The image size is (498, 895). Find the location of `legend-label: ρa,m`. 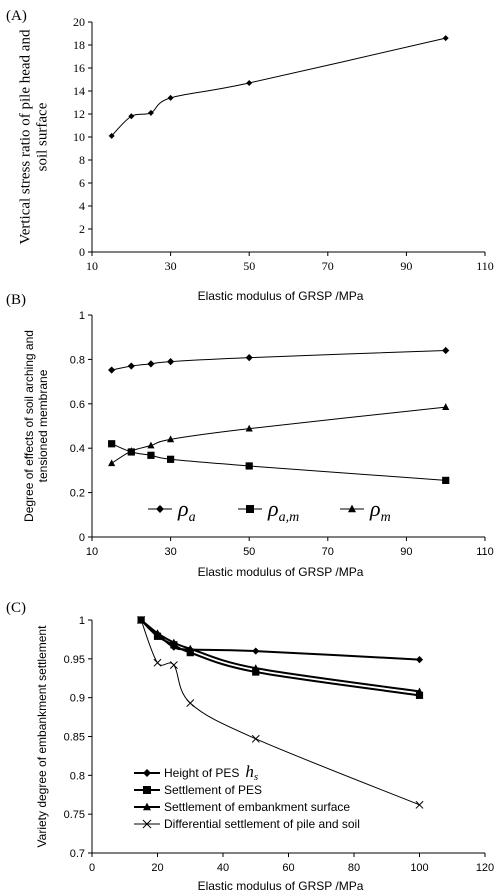

legend-label: ρa,m is located at coordinates (283, 510).